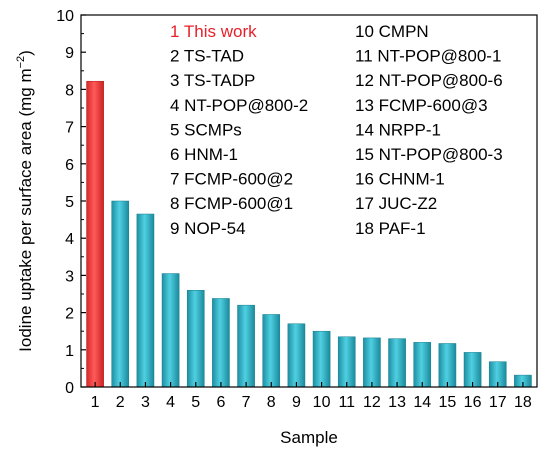 The image size is (550, 455). What do you see at coordinates (271, 402) in the screenshot?
I see `x-tick-label: 8` at bounding box center [271, 402].